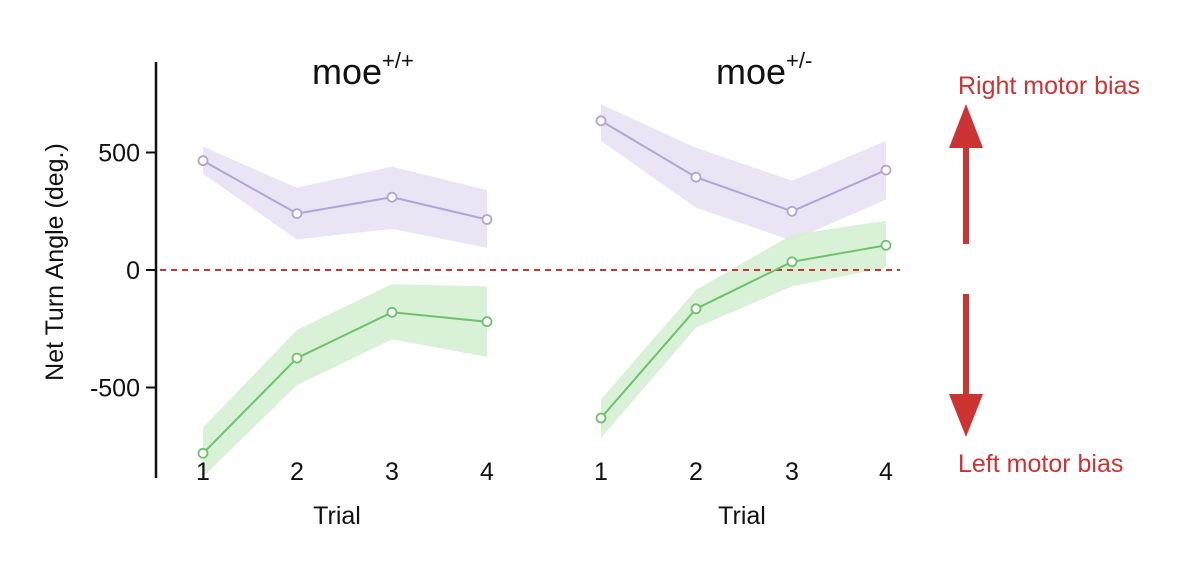 The image size is (1200, 579). I want to click on panel-title-right: moe+/-, so click(764, 70).